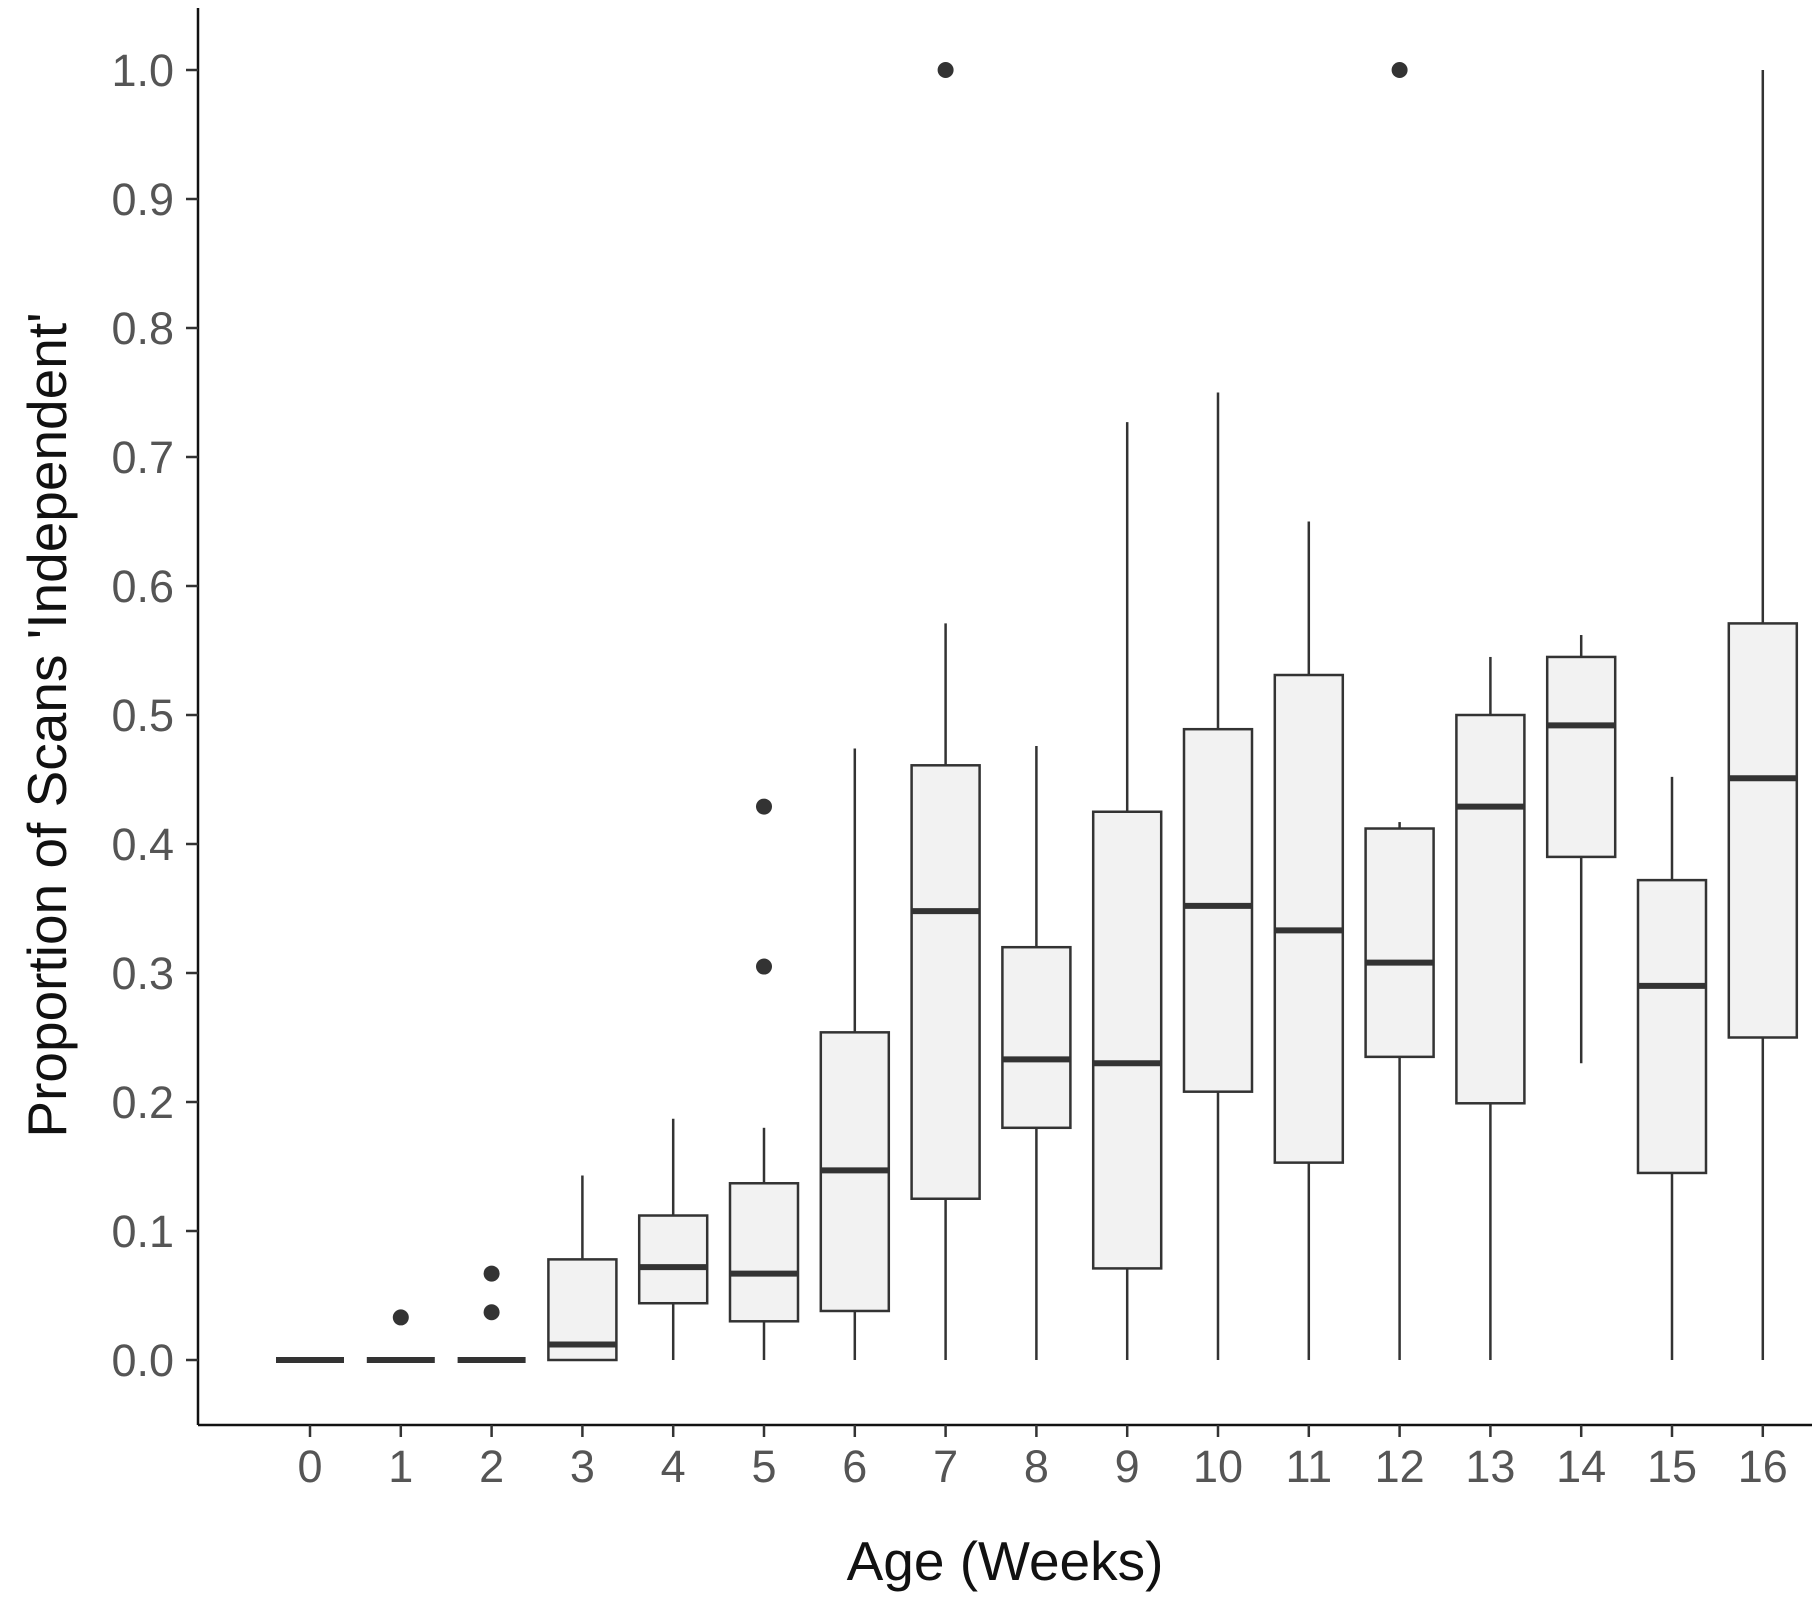 The image size is (1817, 1603). Describe the element at coordinates (1218, 1466) in the screenshot. I see `x-tick-label: 10` at that location.